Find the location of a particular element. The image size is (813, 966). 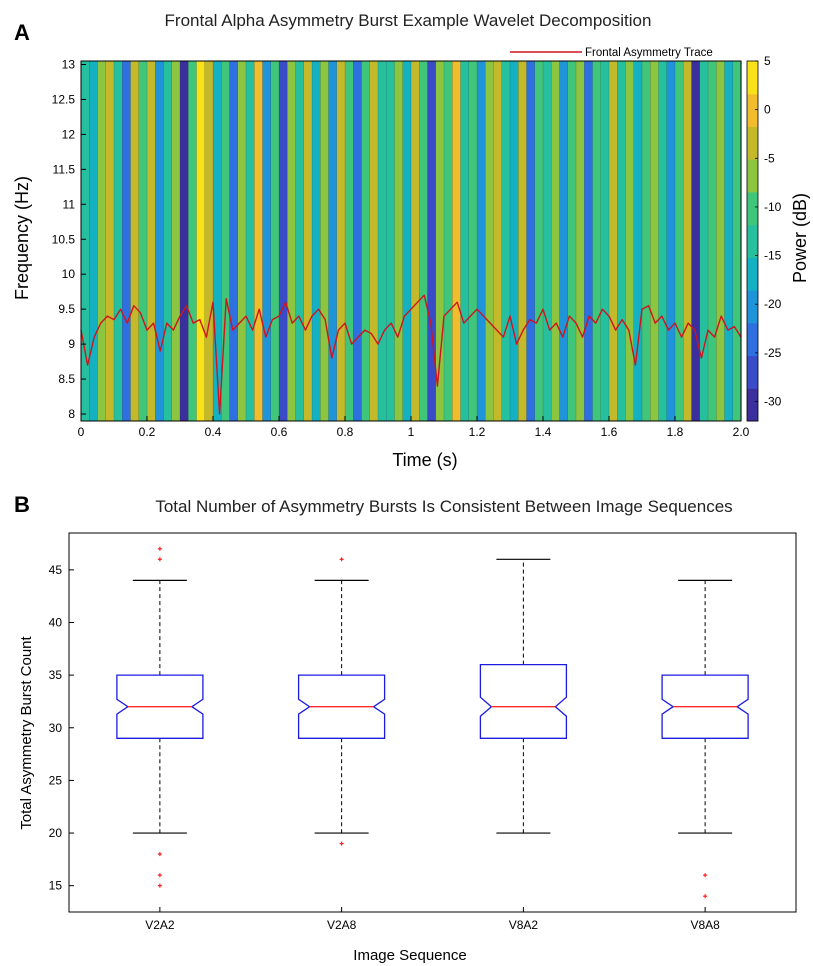

colorbar-tick-label: -25 is located at coordinates (773, 353).